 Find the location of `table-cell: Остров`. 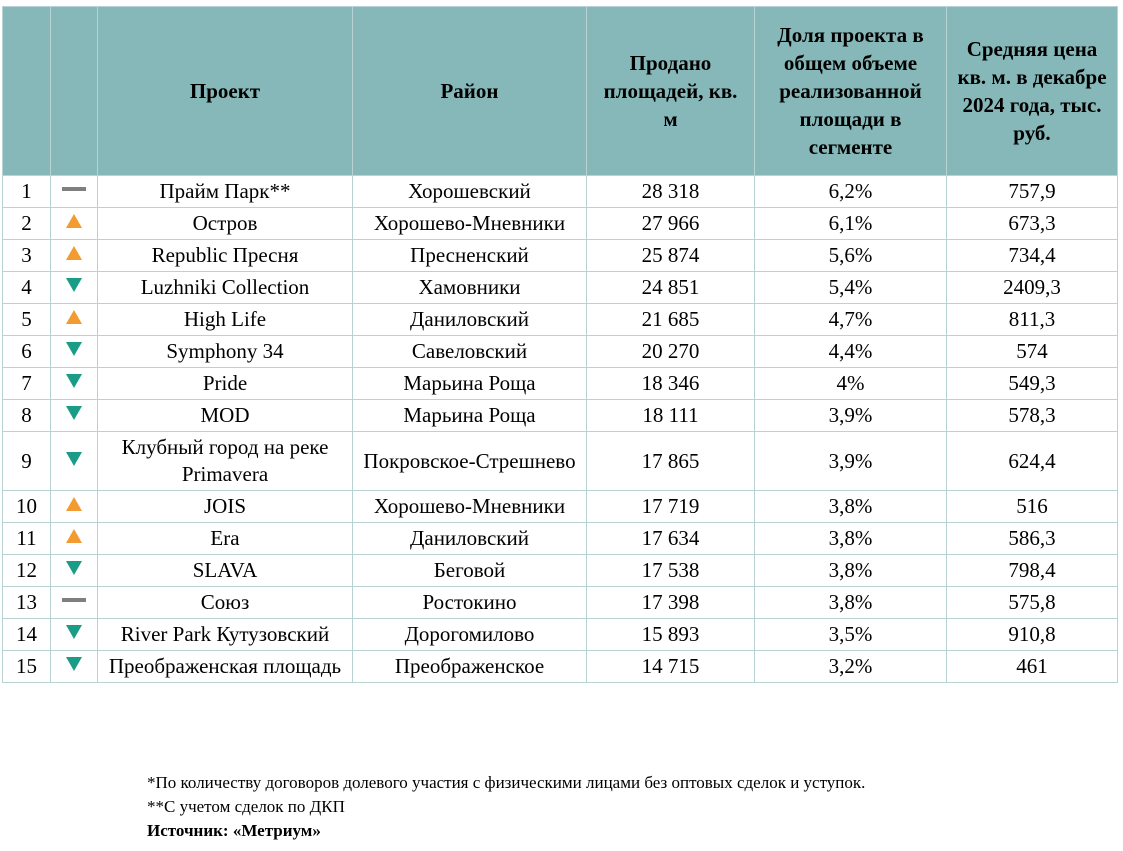

table-cell: Остров is located at coordinates (225, 223).